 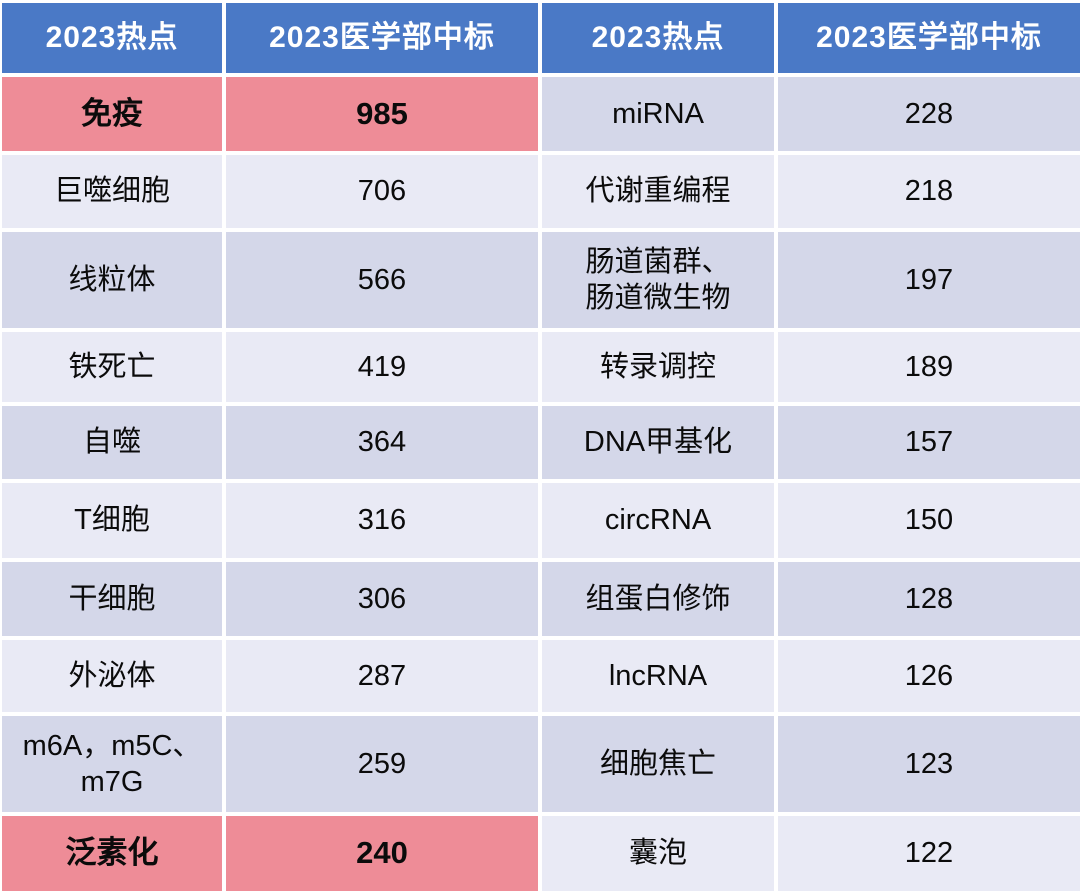 I want to click on topic-cell: lncRNA, so click(x=658, y=676).